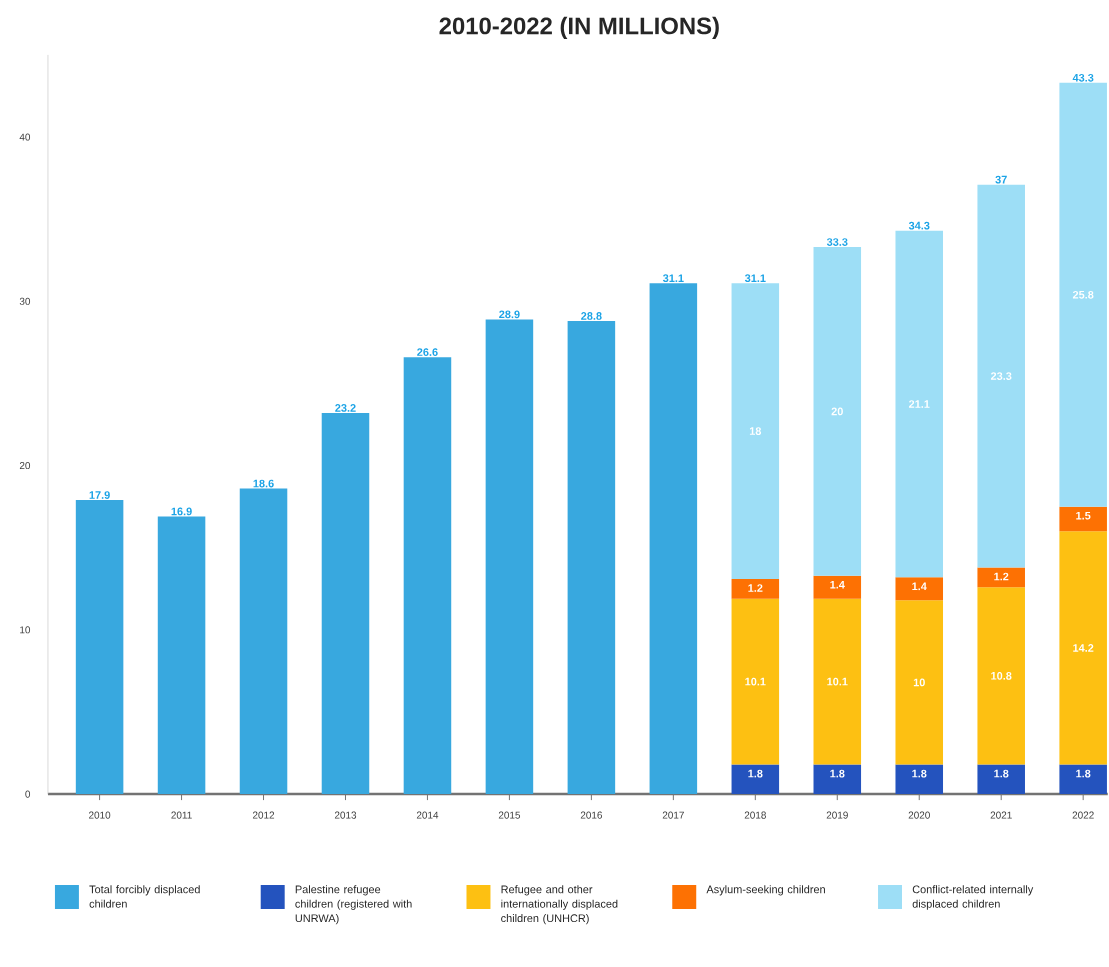 The width and height of the screenshot is (1109, 967). I want to click on data-label: 10.8, so click(1001, 676).